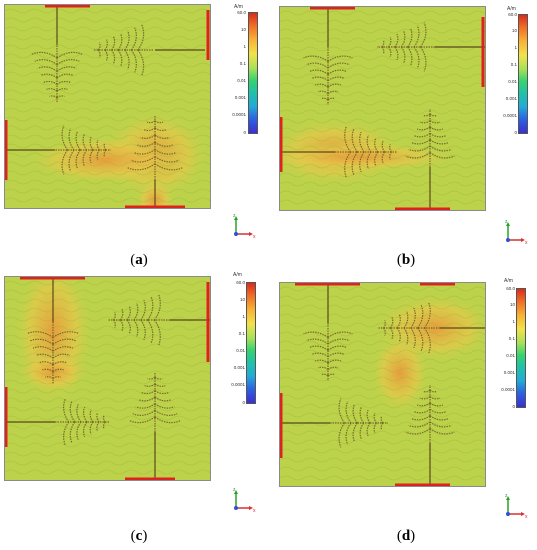  Describe the element at coordinates (406, 260) in the screenshot. I see `caption-b: (b)` at that location.